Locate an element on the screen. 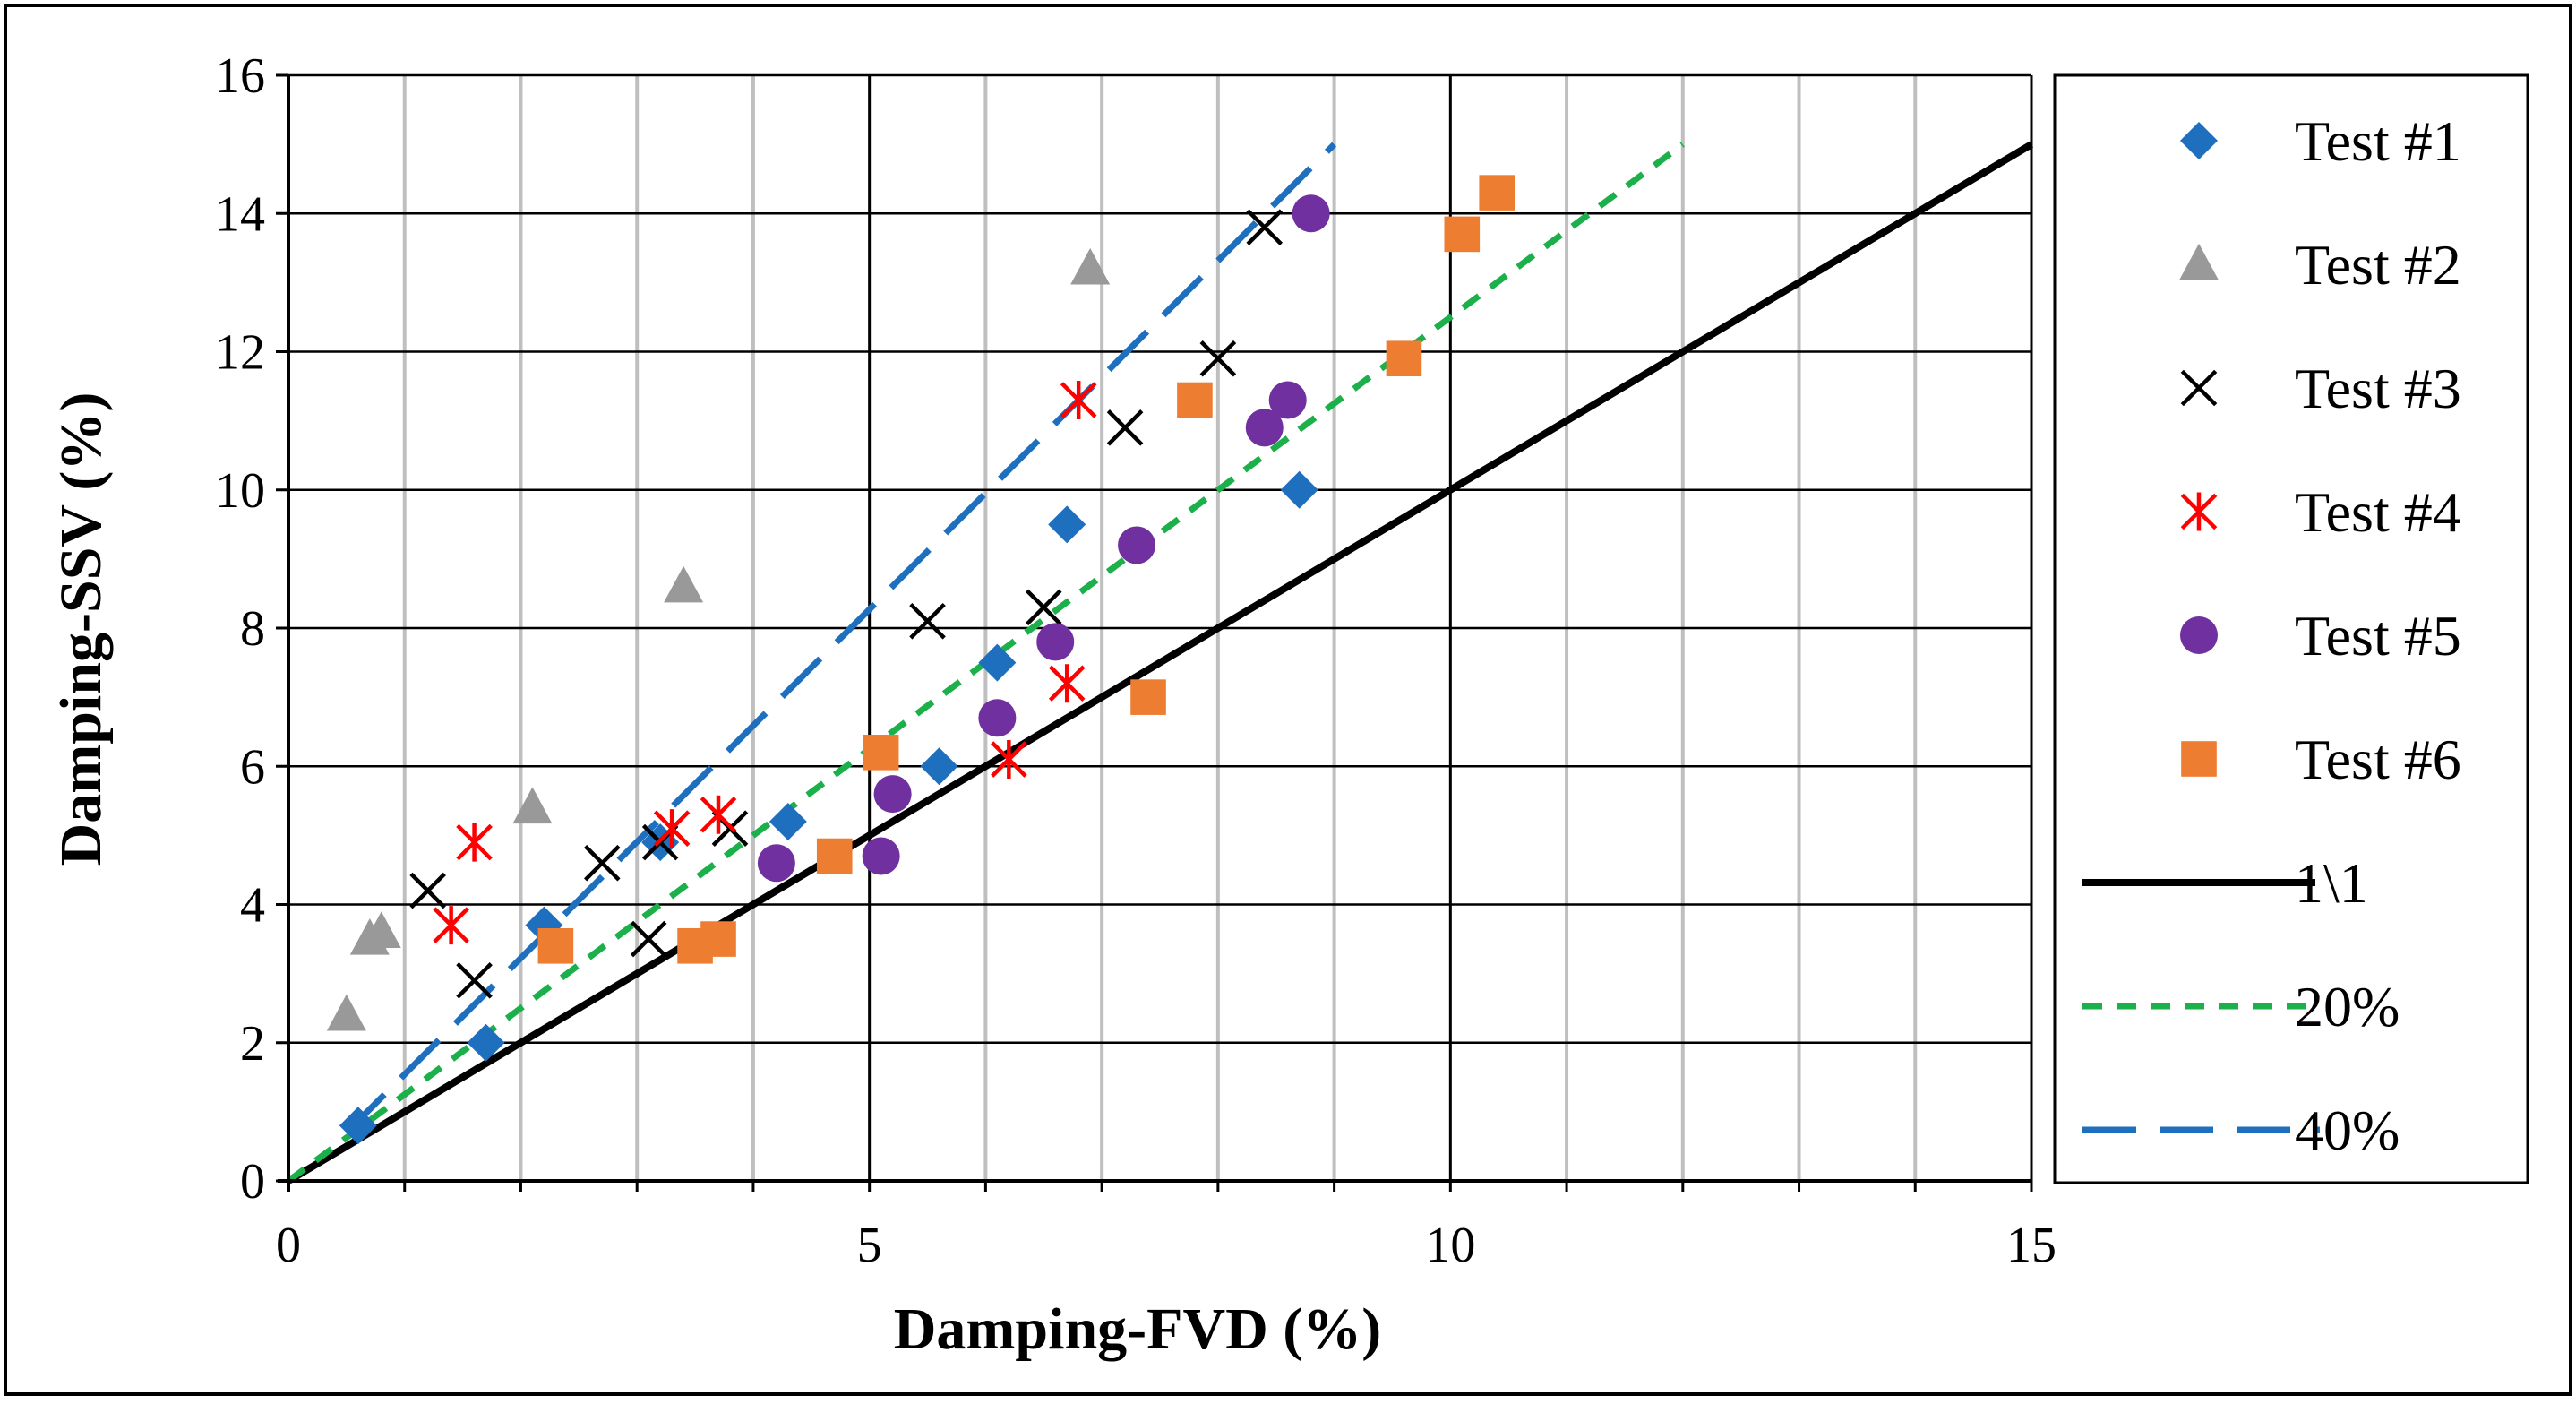 The height and width of the screenshot is (1404, 2576). x-tick-label: 15 is located at coordinates (2031, 1245).